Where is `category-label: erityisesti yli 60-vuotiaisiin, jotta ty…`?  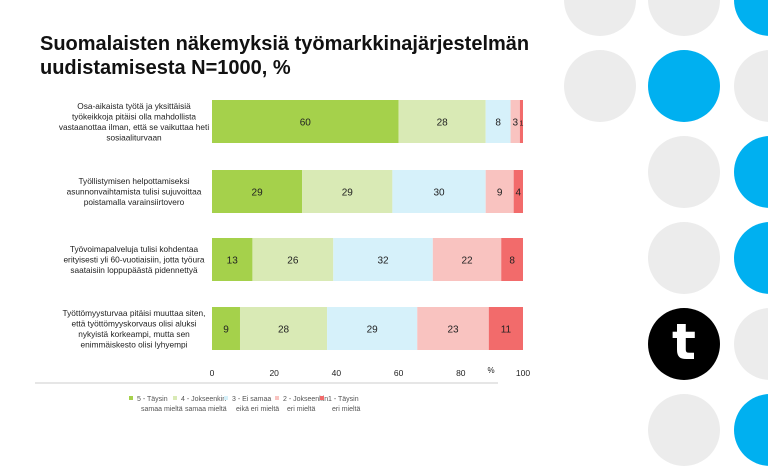 category-label: erityisesti yli 60-vuotiaisiin, jotta ty… is located at coordinates (133, 260).